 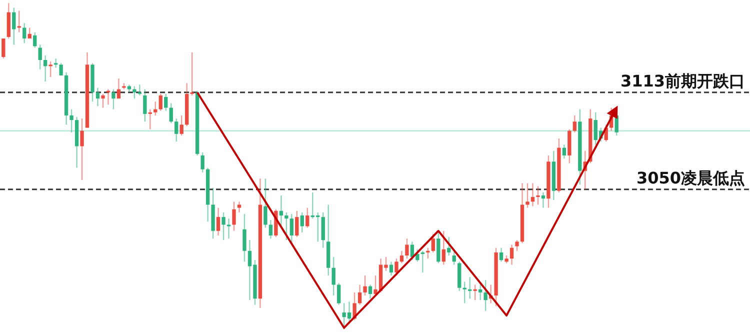 I want to click on ref-line-label: 3113前期开跌口, so click(x=682, y=80).